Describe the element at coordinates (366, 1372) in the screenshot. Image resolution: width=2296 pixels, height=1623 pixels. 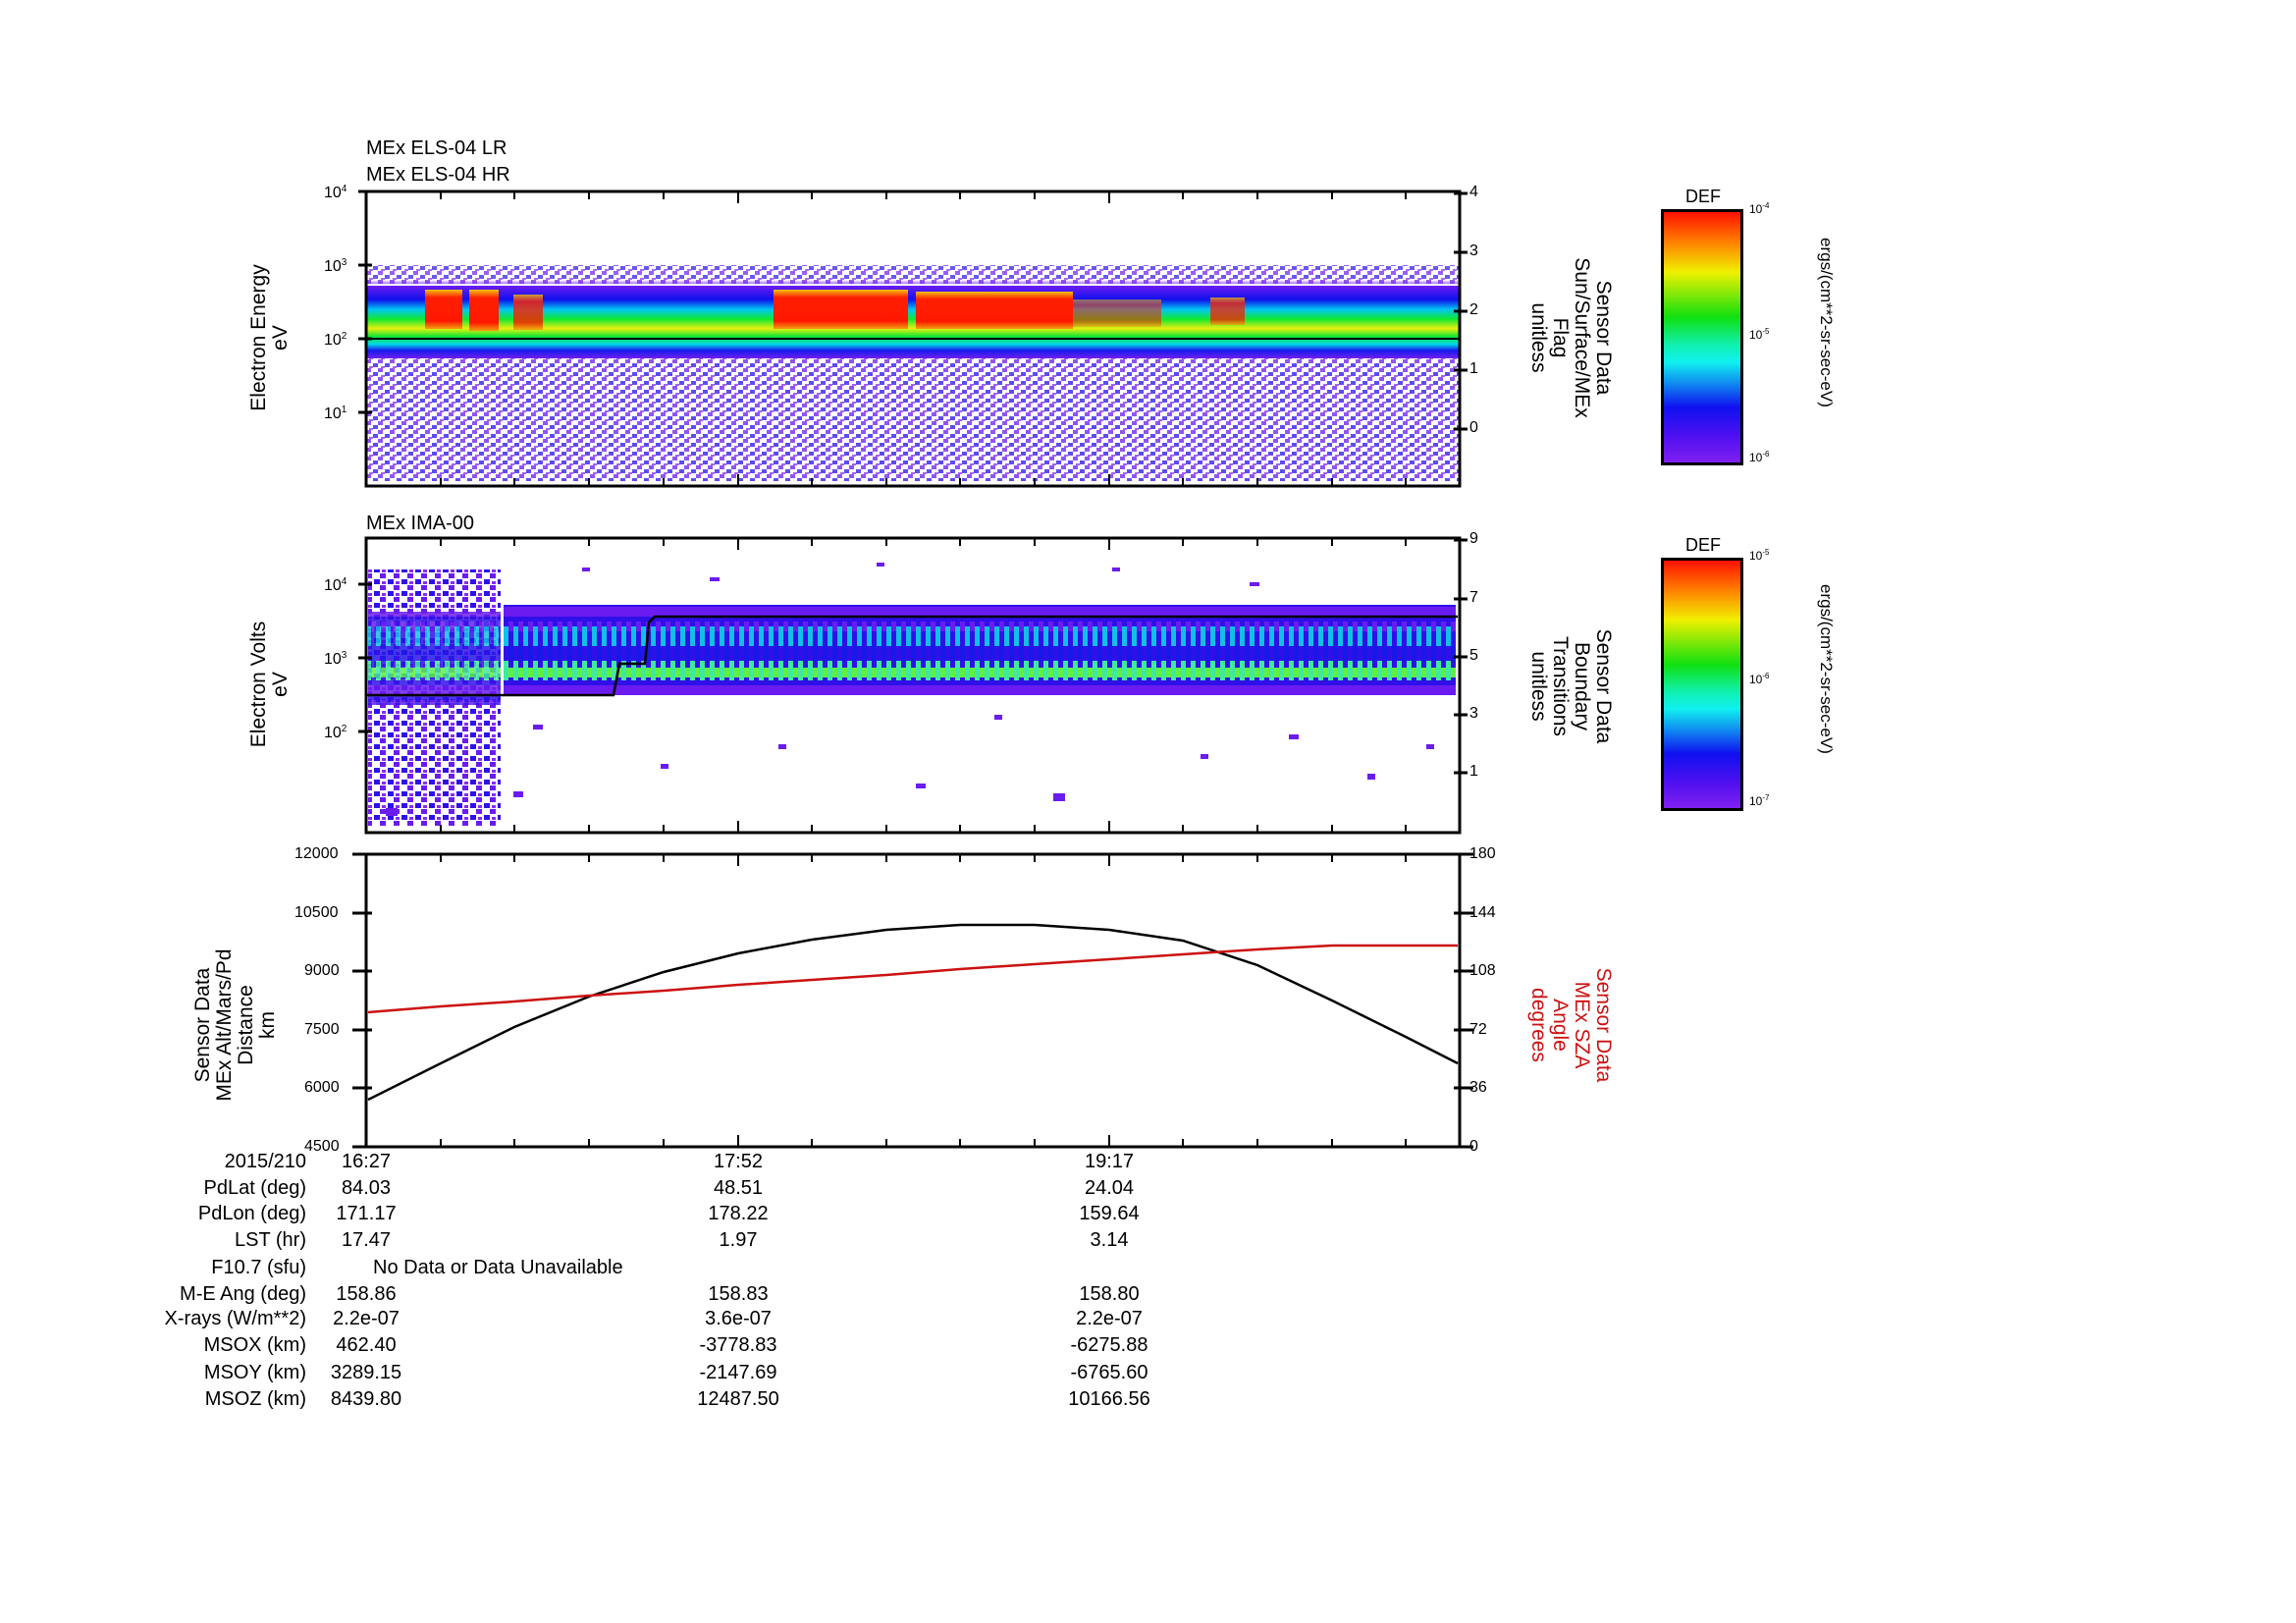
I see `row-value: 3289.15` at that location.